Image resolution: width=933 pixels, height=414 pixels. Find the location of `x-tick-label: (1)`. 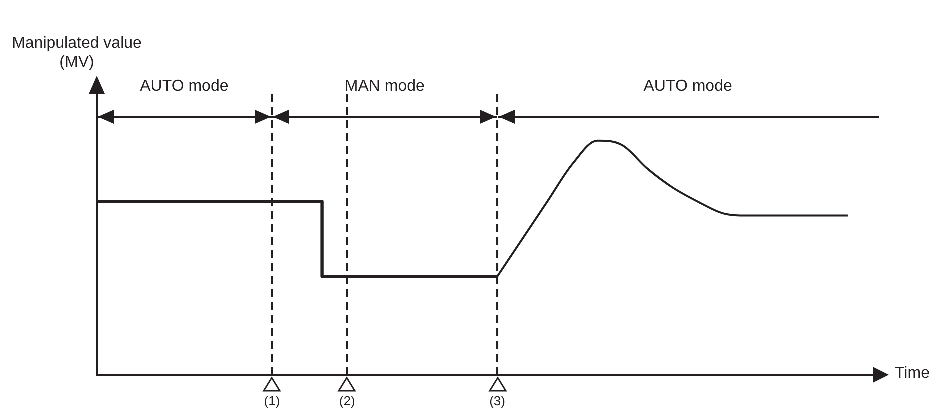

x-tick-label: (1) is located at coordinates (272, 400).